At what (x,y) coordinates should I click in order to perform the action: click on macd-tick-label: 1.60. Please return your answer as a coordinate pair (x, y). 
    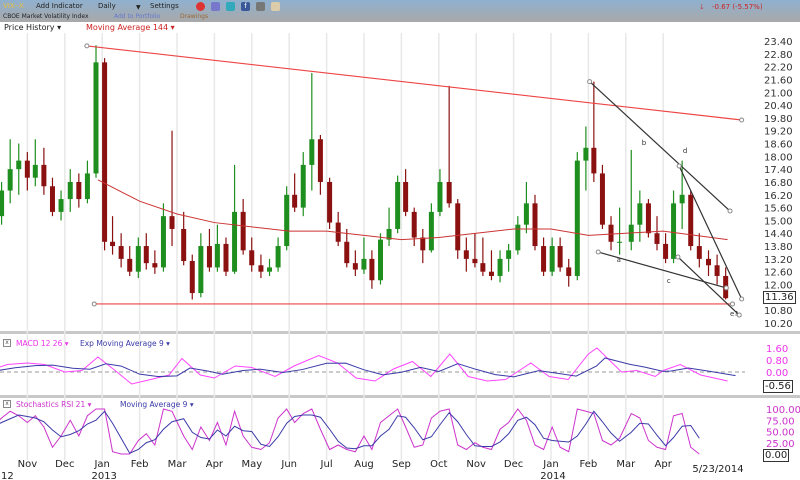
    Looking at the image, I should click on (777, 349).